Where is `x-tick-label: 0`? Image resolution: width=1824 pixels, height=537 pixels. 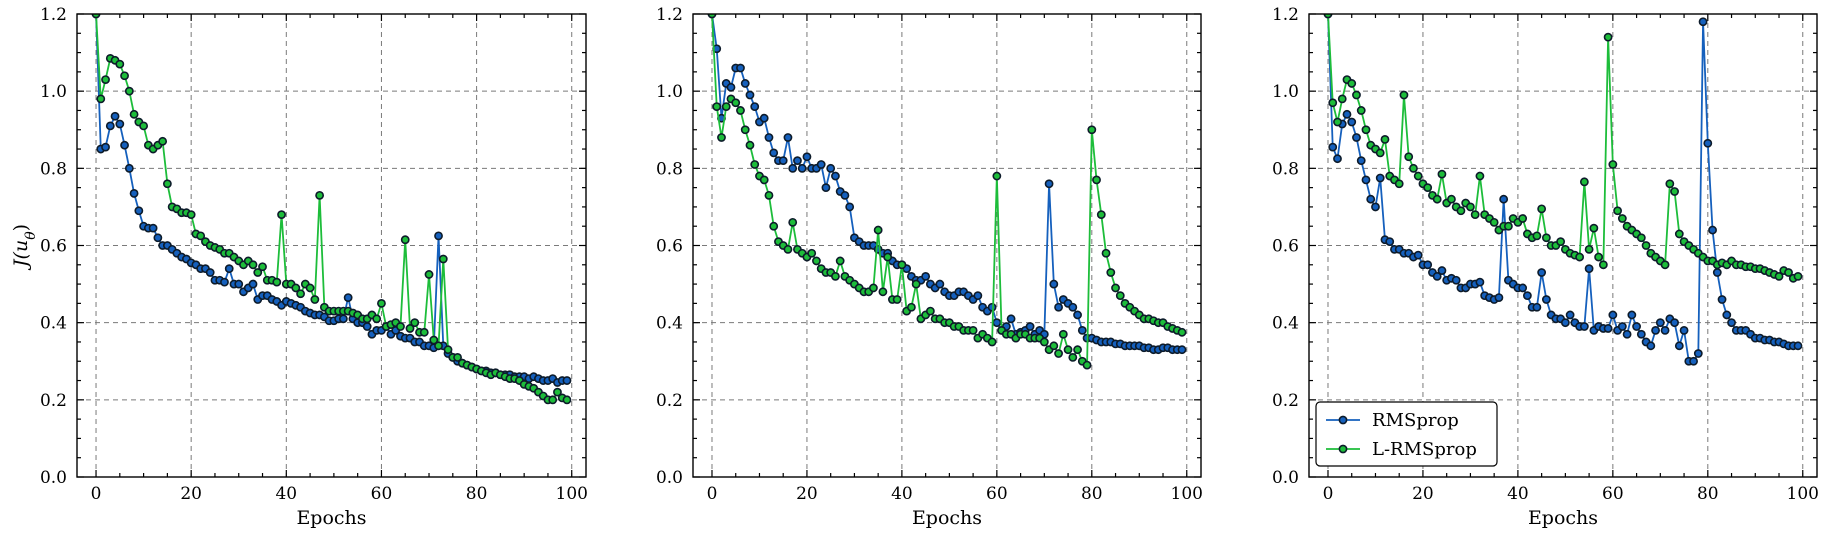
x-tick-label: 0 is located at coordinates (1328, 494).